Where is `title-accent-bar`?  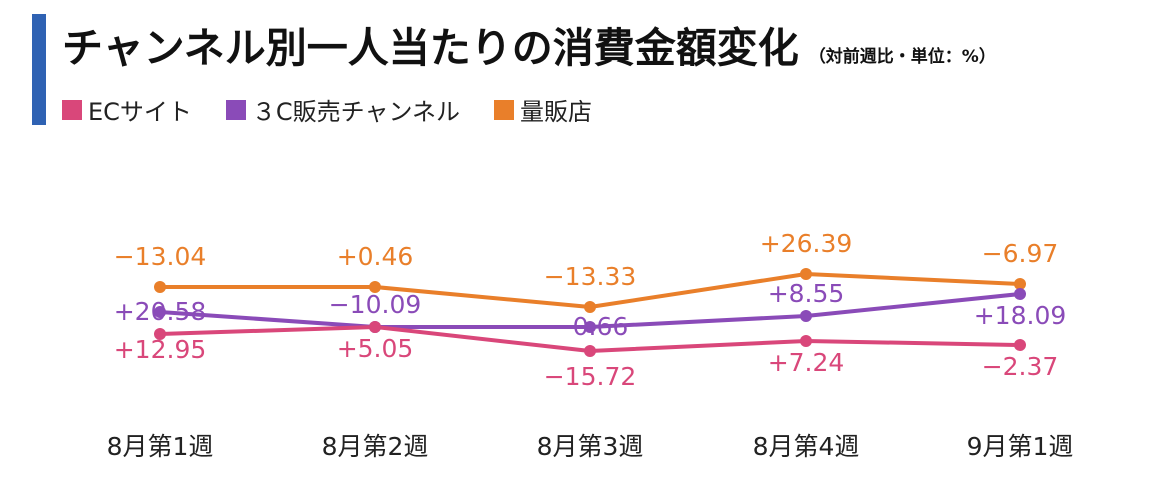 title-accent-bar is located at coordinates (39, 69).